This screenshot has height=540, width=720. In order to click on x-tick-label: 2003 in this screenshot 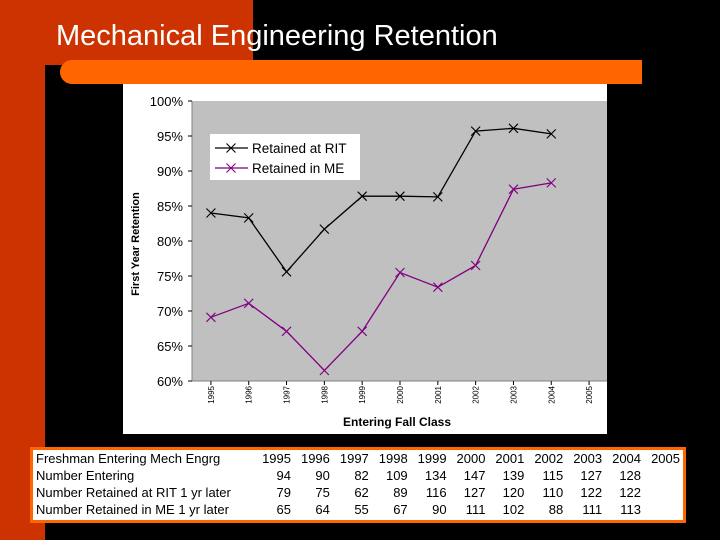, I will do `click(513, 394)`.